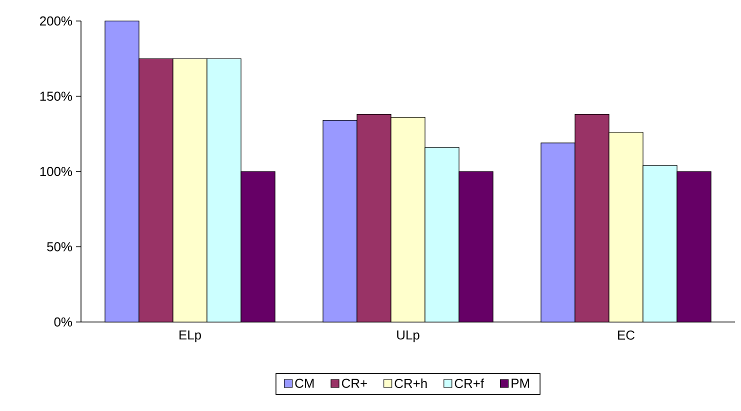 The image size is (741, 411). What do you see at coordinates (304, 383) in the screenshot?
I see `legend-label: CM` at bounding box center [304, 383].